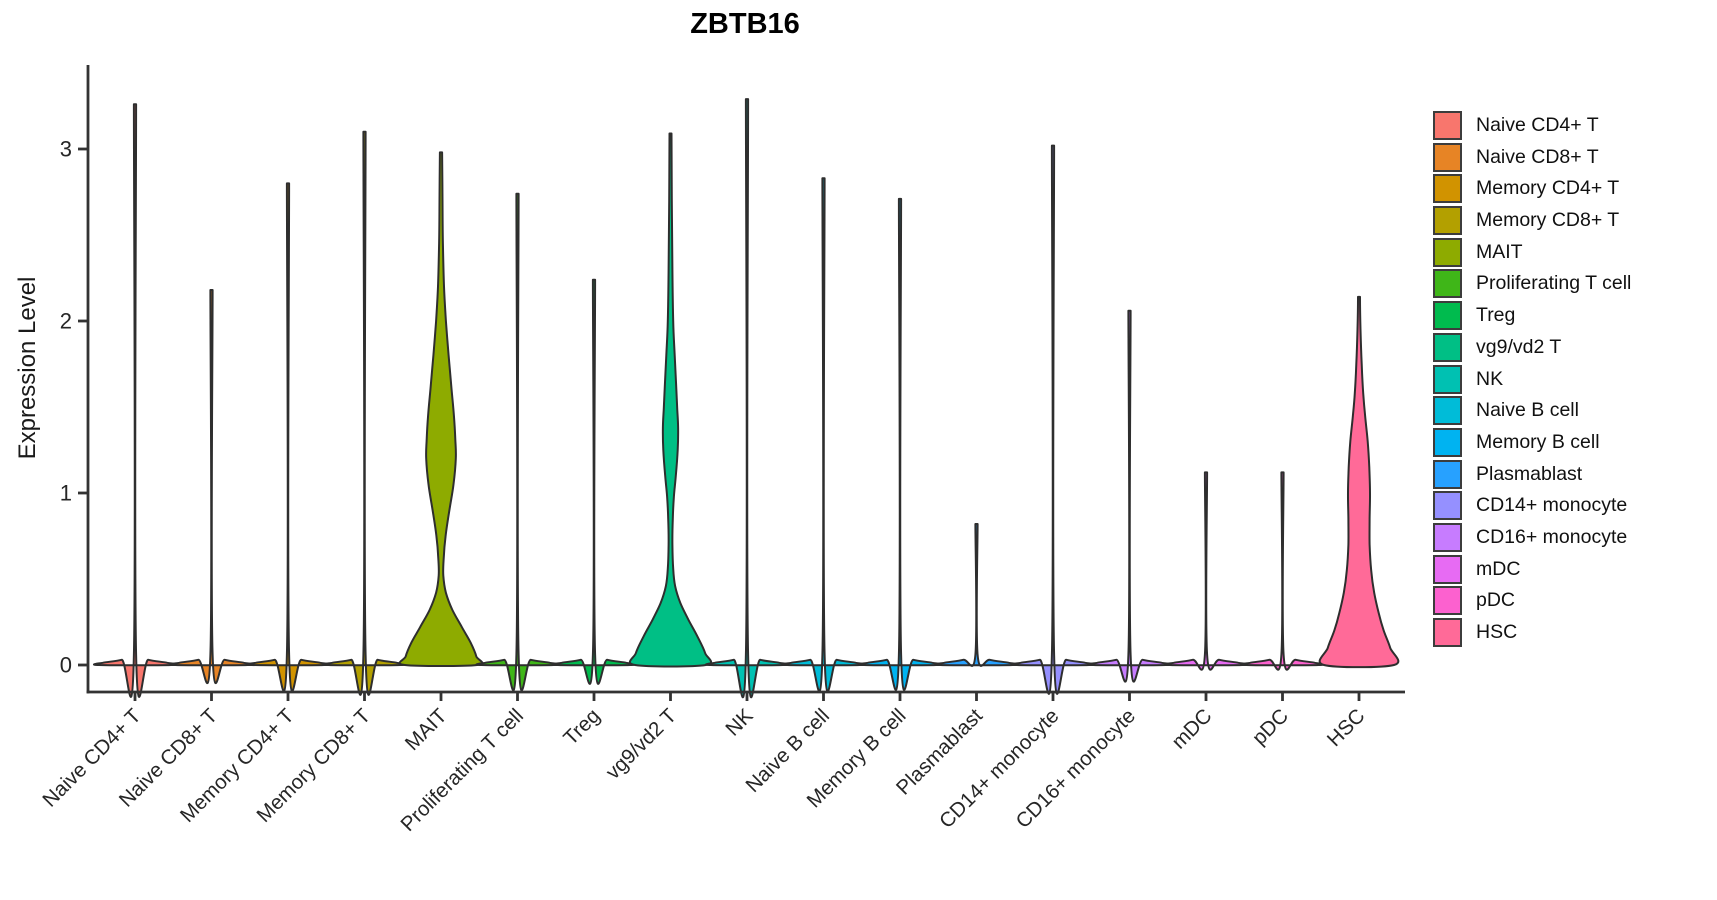  Describe the element at coordinates (1447, 316) in the screenshot. I see `legend-swatch-treg` at that location.